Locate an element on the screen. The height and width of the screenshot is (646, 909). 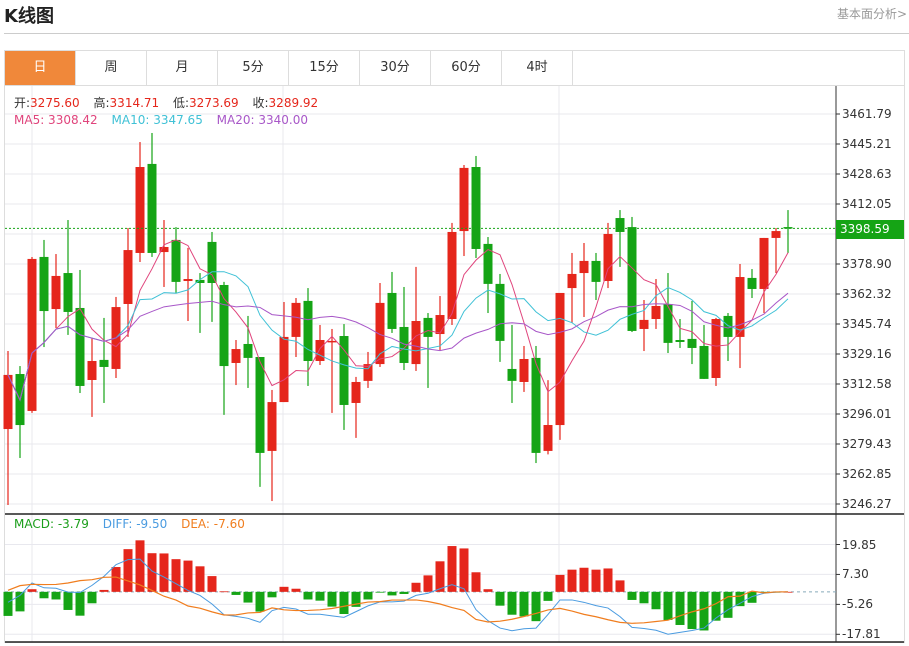
page-title: K线图 is located at coordinates (29, 16).